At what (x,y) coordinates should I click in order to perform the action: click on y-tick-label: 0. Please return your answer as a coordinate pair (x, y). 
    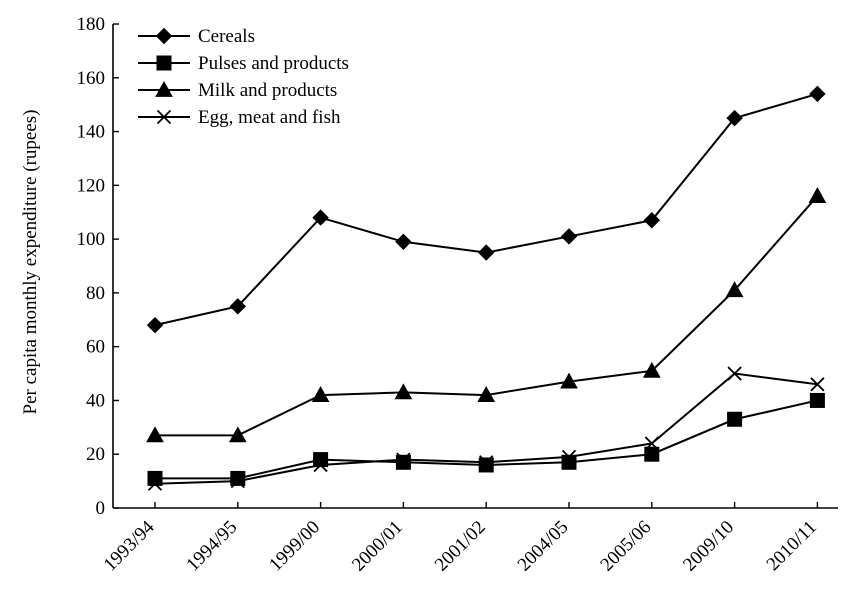
    Looking at the image, I should click on (101, 508).